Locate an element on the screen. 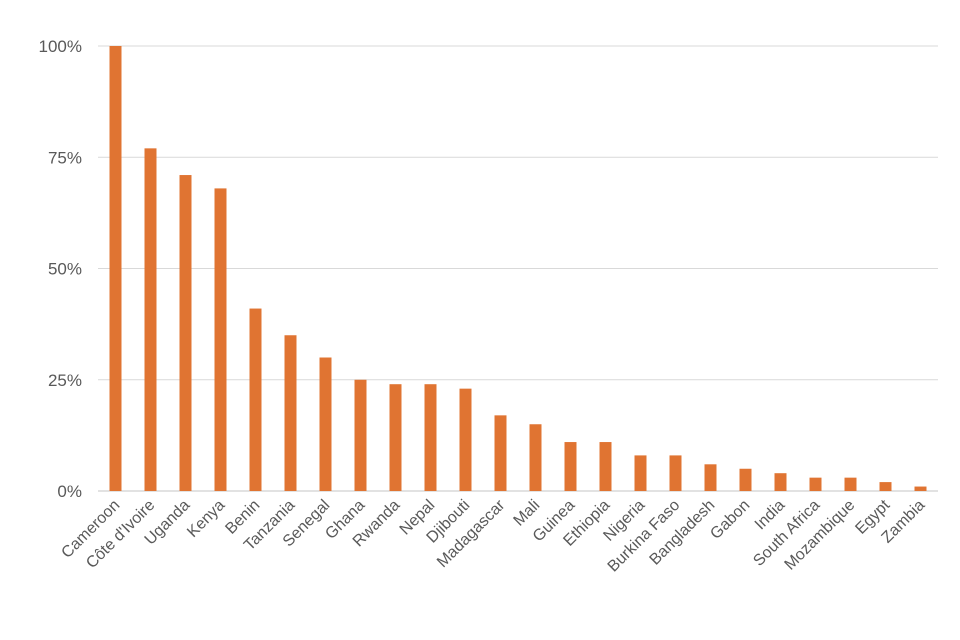 Image resolution: width=960 pixels, height=640 pixels. x-category-label: Gabon is located at coordinates (730, 520).